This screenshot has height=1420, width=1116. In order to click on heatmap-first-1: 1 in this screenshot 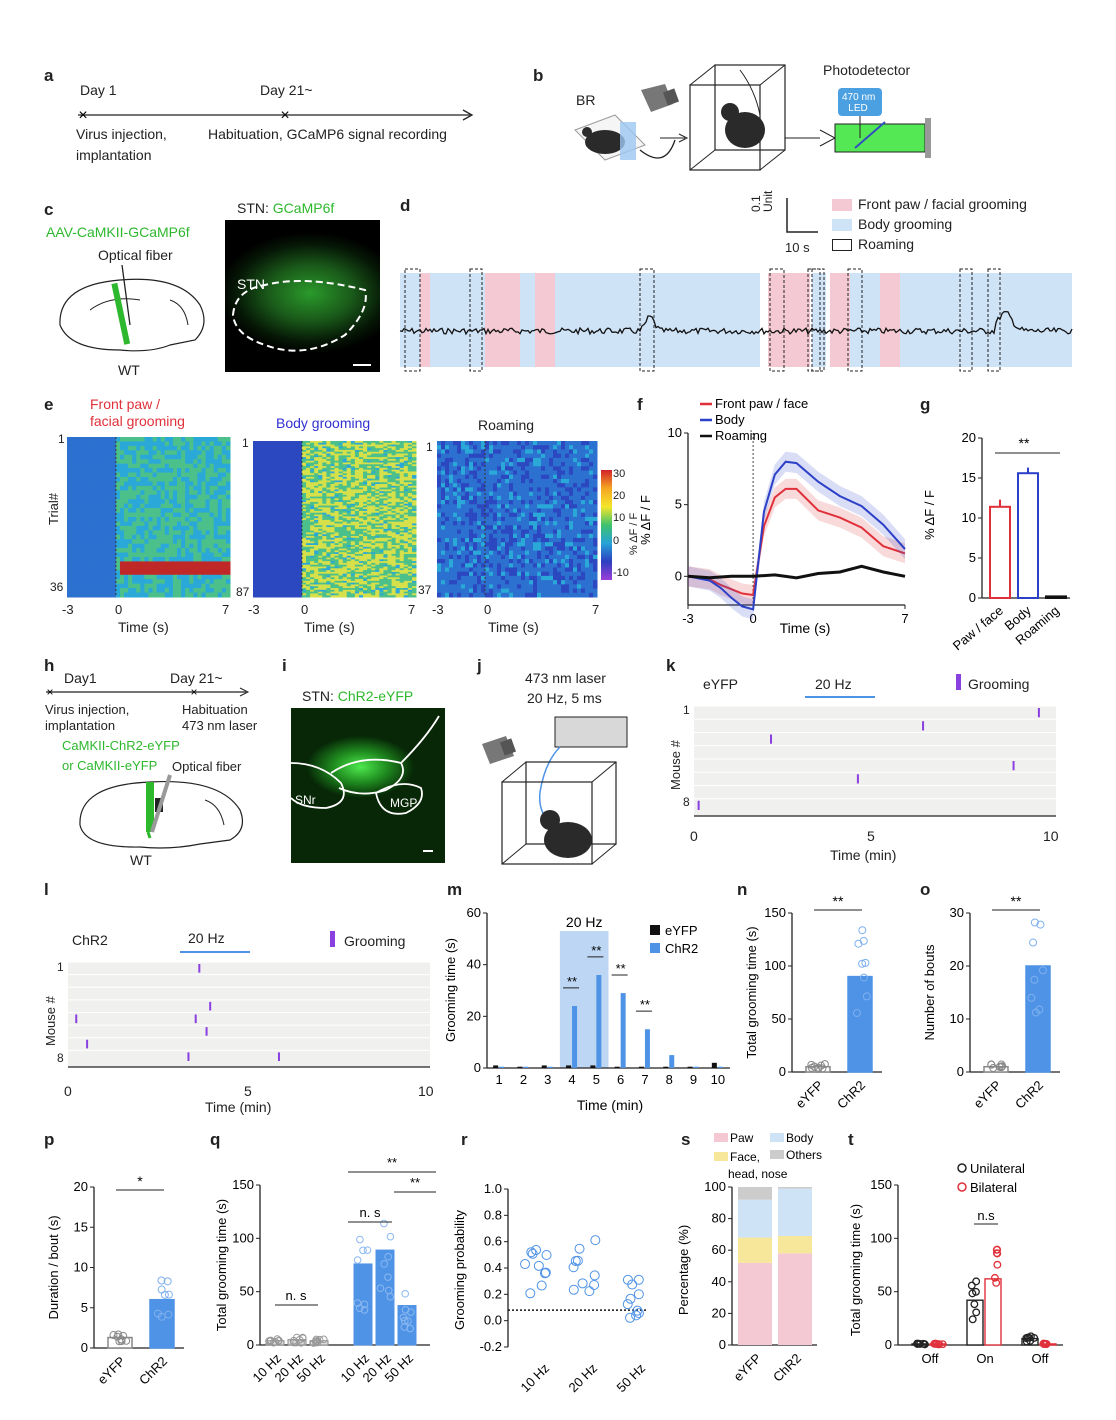, I will do `click(61, 439)`.